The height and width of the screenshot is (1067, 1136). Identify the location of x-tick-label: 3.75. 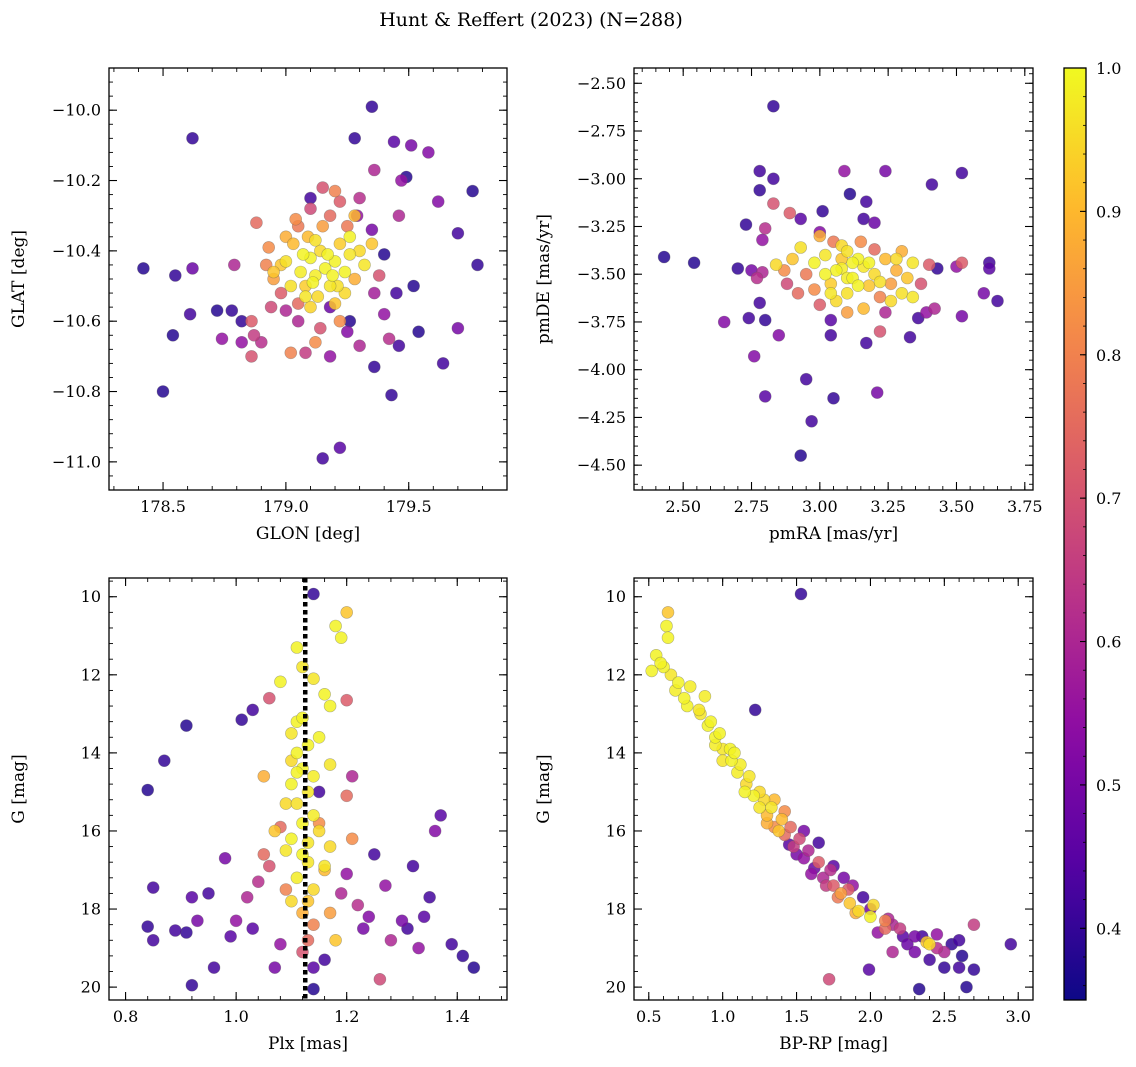
(1025, 506).